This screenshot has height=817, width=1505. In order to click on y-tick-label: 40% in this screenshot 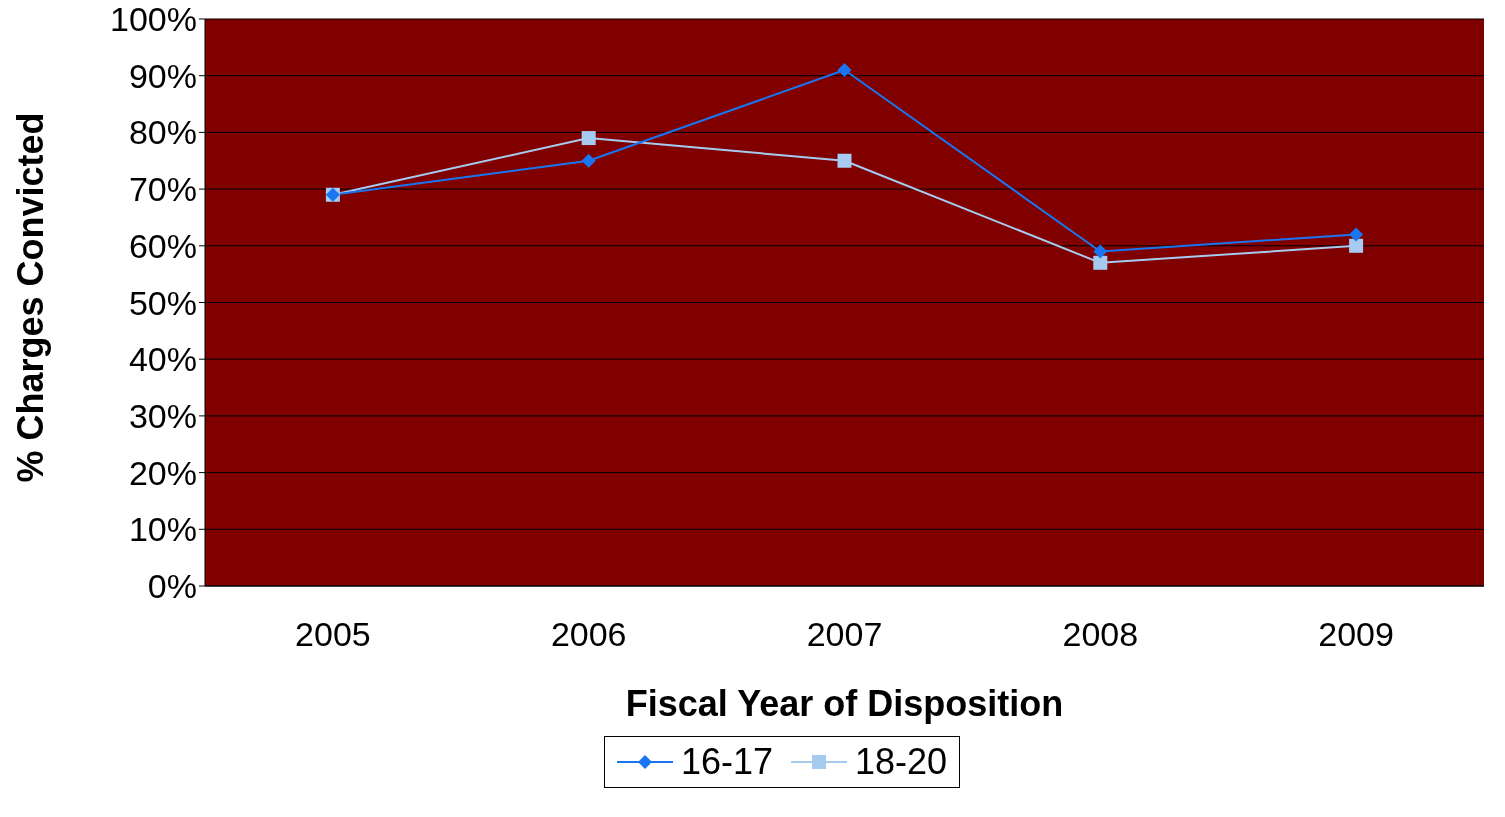, I will do `click(162, 359)`.